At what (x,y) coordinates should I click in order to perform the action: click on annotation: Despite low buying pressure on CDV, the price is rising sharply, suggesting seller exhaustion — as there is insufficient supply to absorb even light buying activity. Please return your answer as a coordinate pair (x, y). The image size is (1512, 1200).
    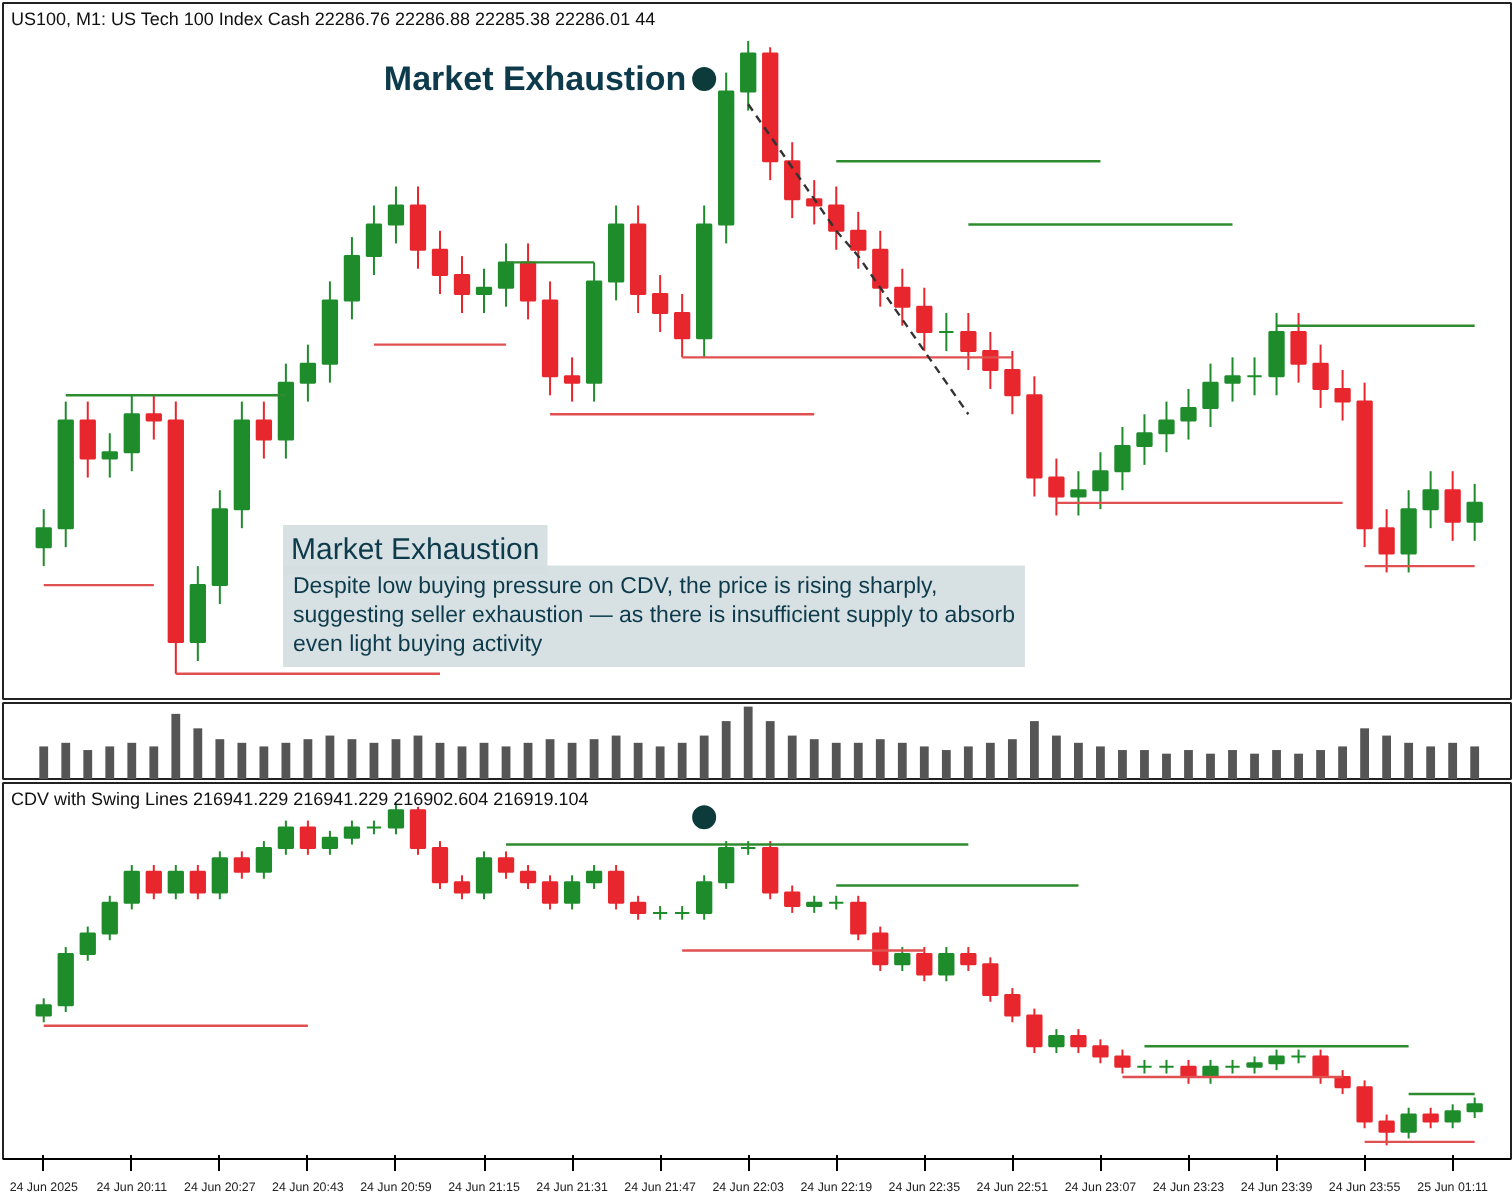
    Looking at the image, I should click on (654, 616).